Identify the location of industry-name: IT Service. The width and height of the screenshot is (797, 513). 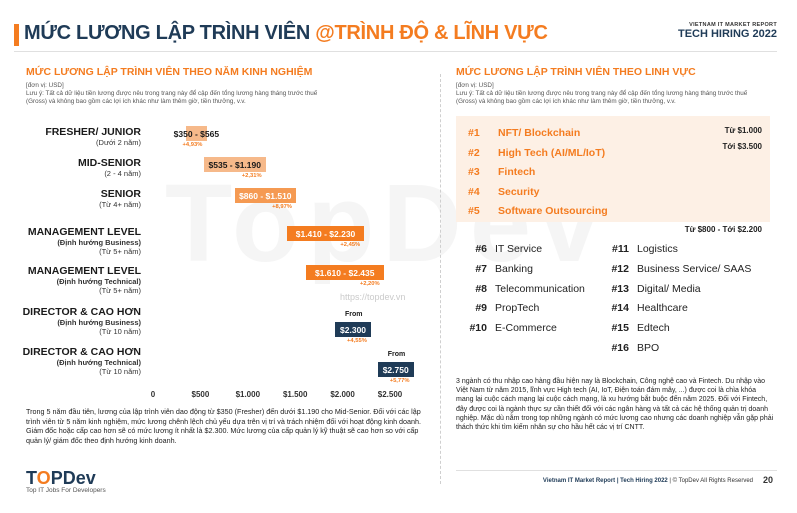
(519, 249).